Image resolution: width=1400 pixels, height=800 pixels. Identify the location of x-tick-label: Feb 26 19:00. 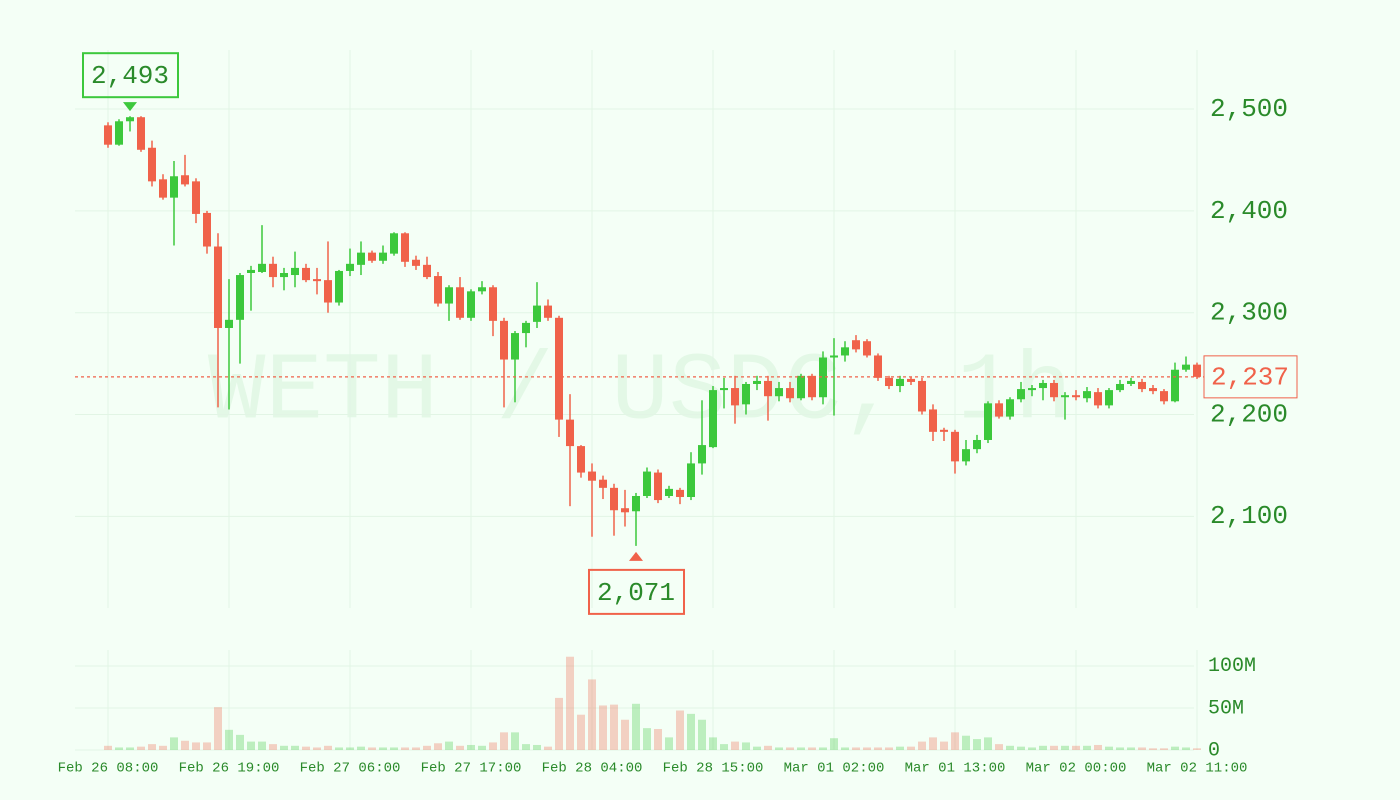
(229, 769).